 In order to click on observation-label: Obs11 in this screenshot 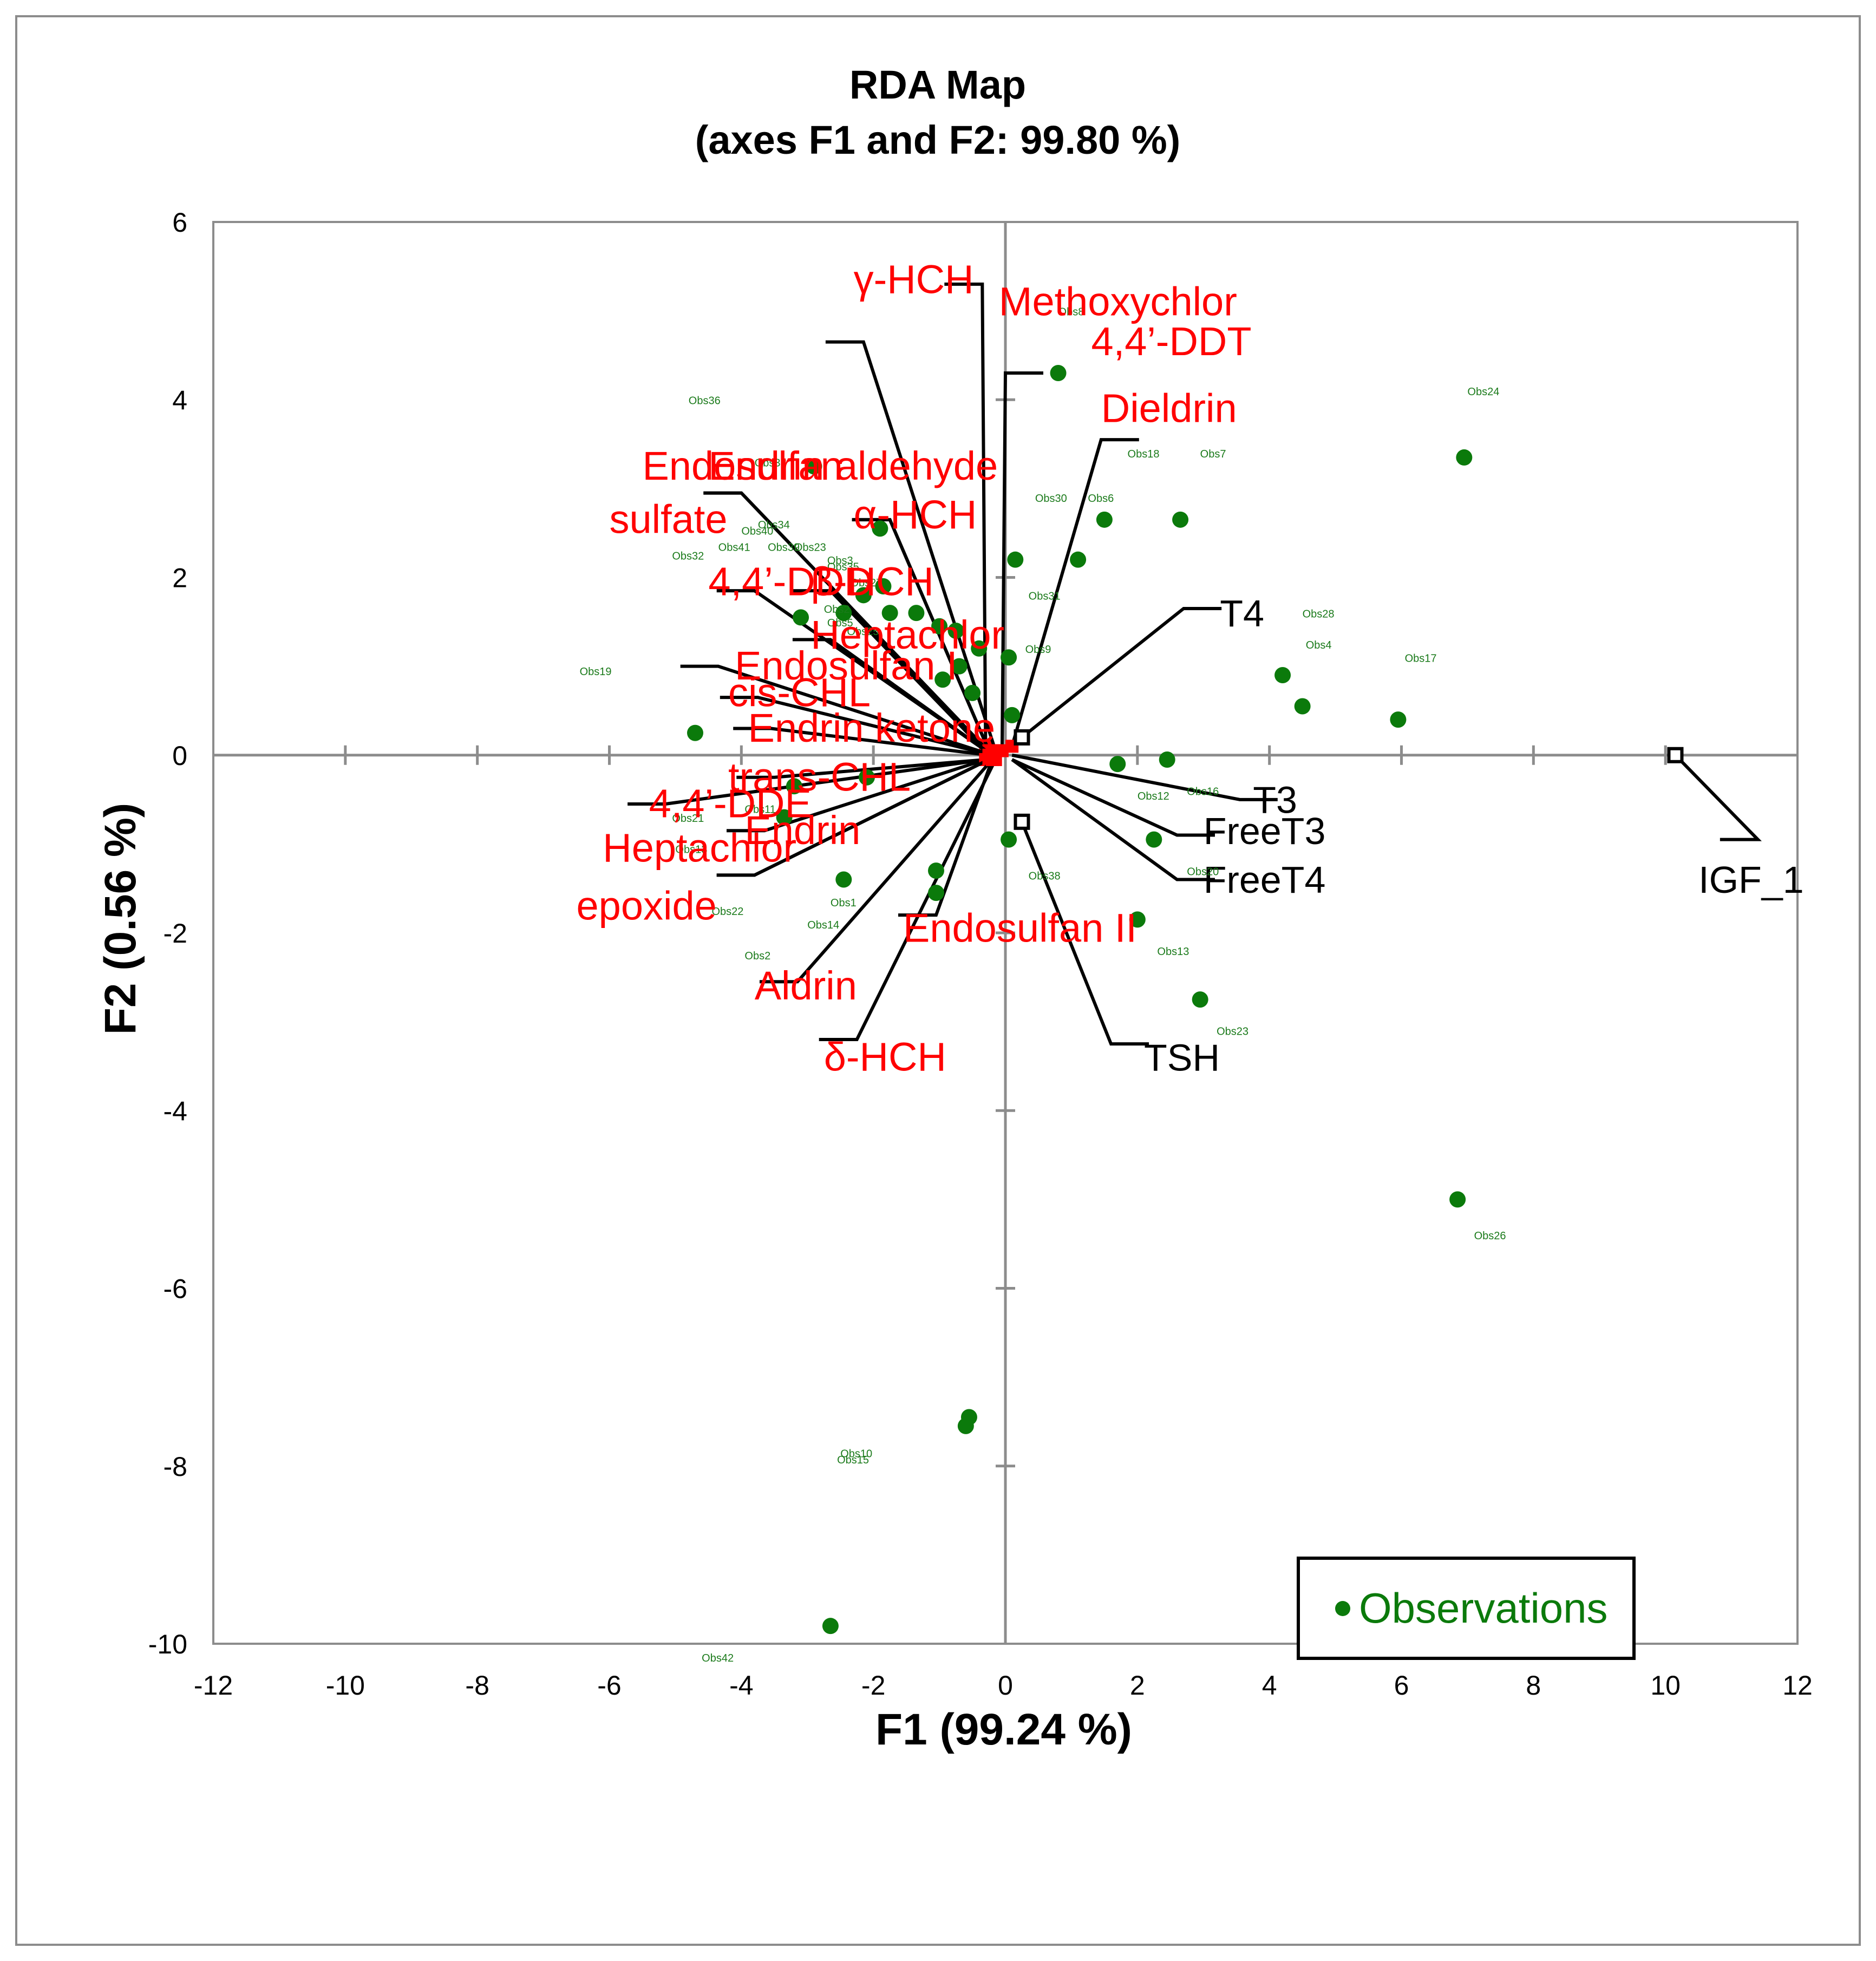, I will do `click(759, 809)`.